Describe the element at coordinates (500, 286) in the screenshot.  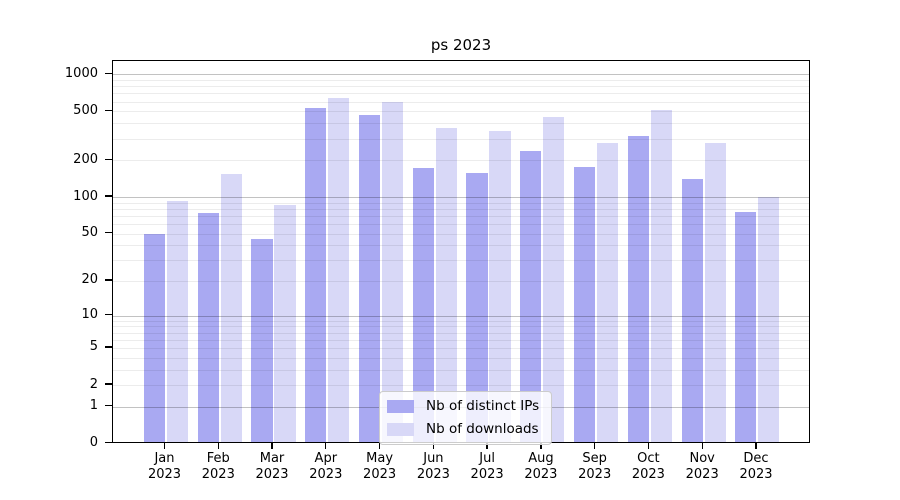
I see `bar-downloads-jul` at that location.